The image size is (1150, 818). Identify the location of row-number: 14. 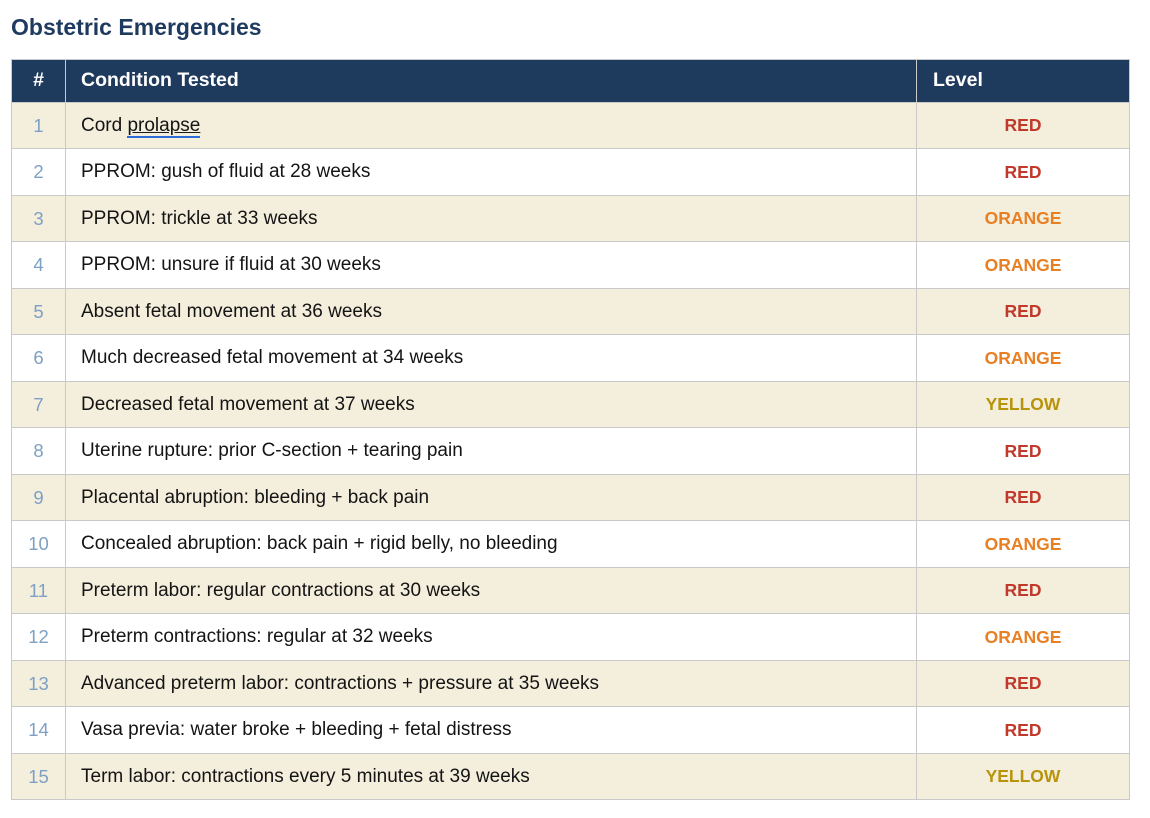
(38, 730).